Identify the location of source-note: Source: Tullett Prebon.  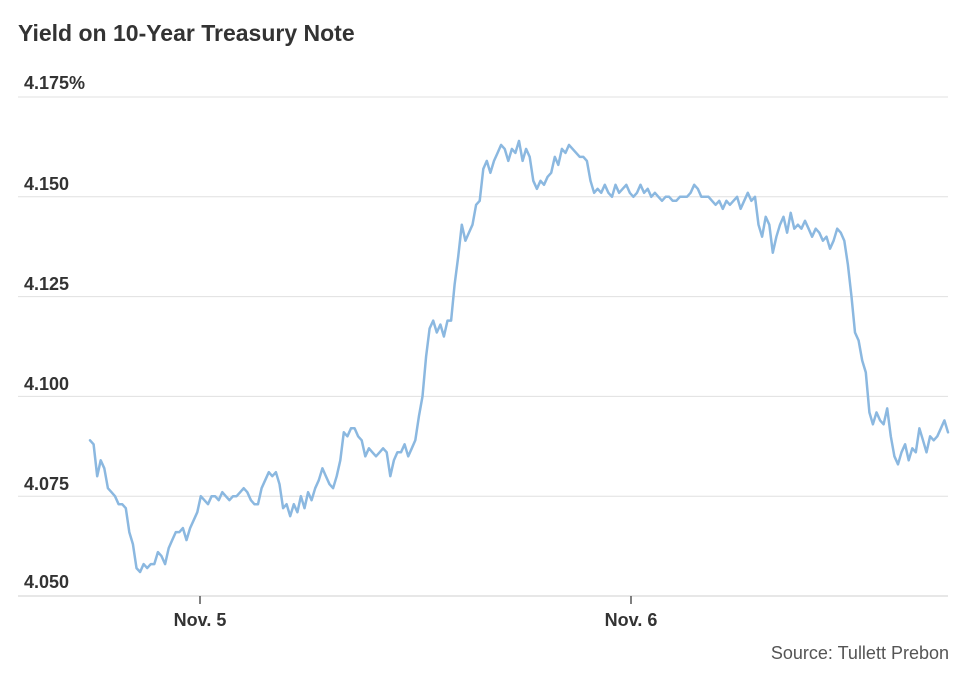
(859, 653).